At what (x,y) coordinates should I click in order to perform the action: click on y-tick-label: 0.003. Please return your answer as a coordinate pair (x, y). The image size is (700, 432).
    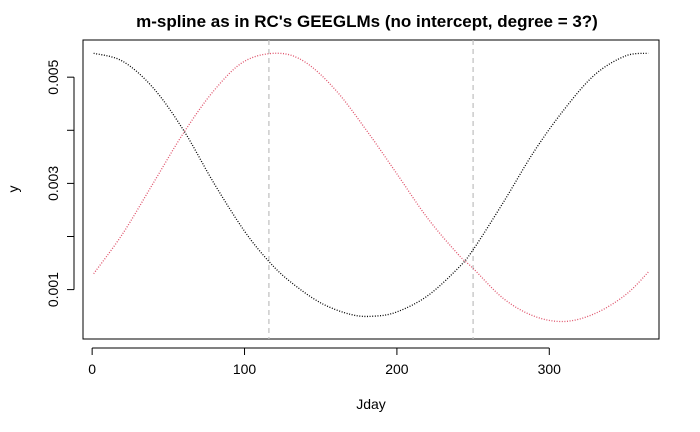
    Looking at the image, I should click on (53, 183).